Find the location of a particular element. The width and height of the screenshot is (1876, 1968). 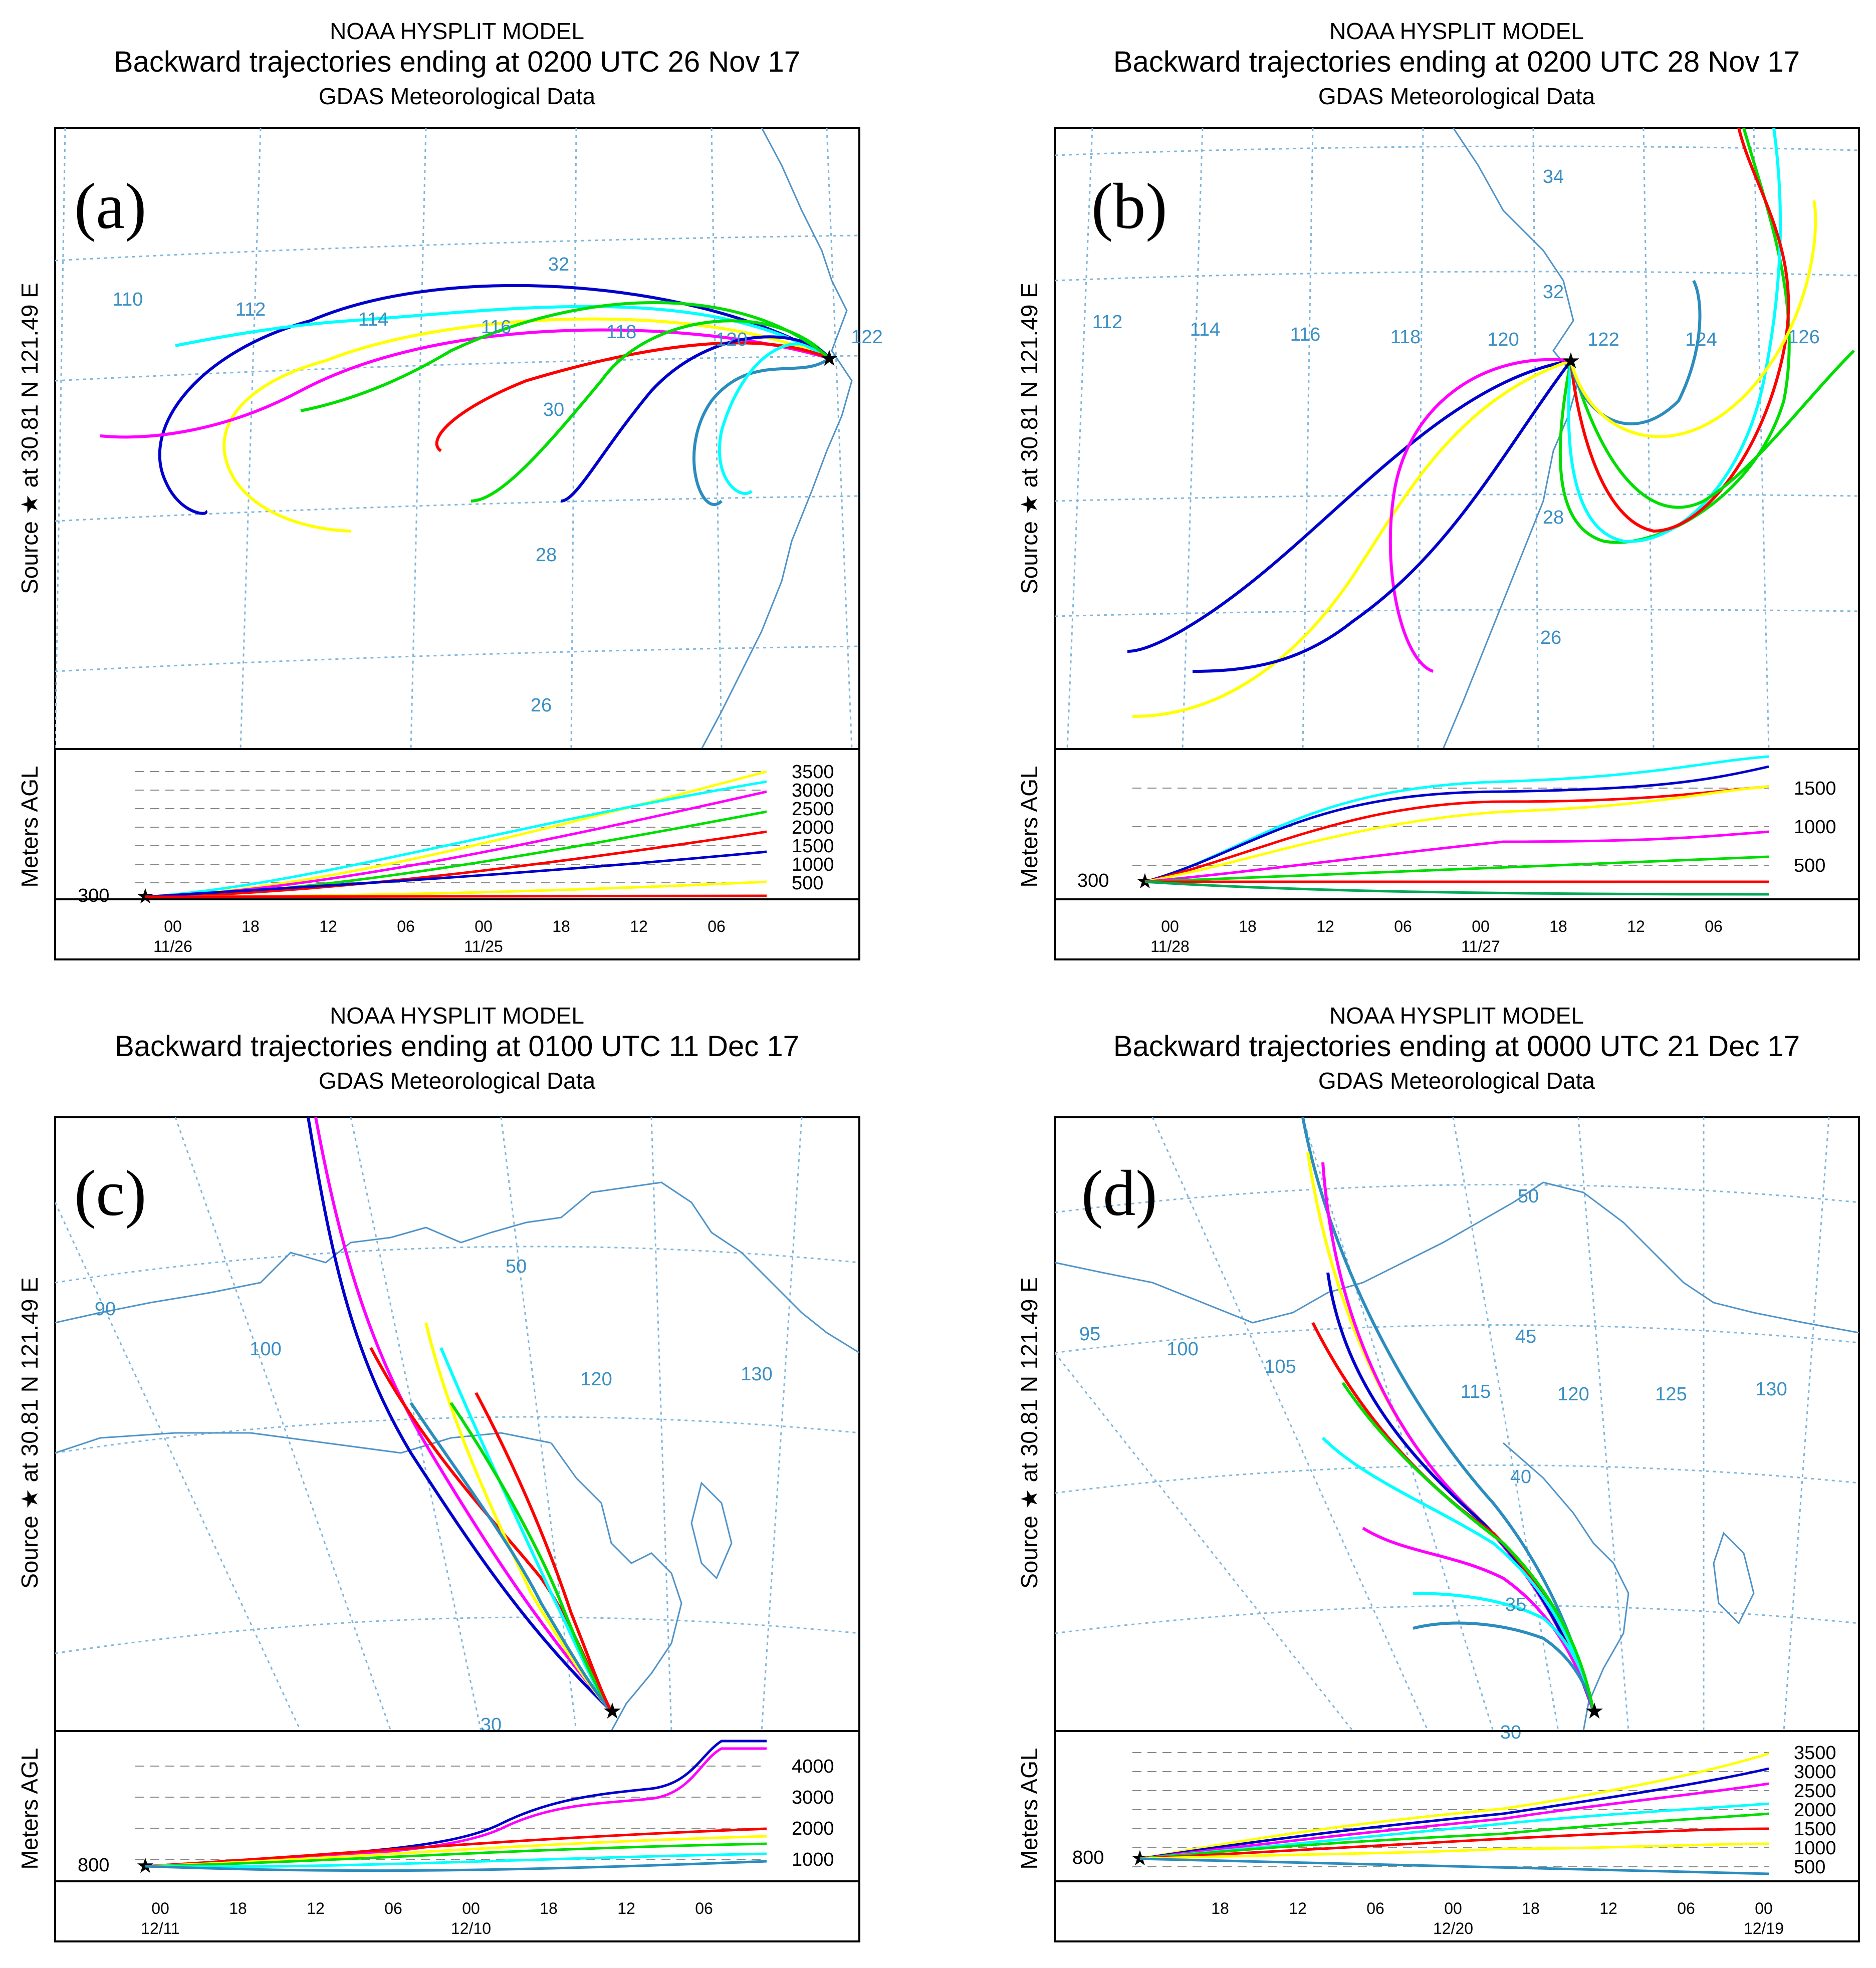

panel-d-time-ticks: 18 12 06 00 18 12 06 00 12/20 12/19 is located at coordinates (1497, 1918).